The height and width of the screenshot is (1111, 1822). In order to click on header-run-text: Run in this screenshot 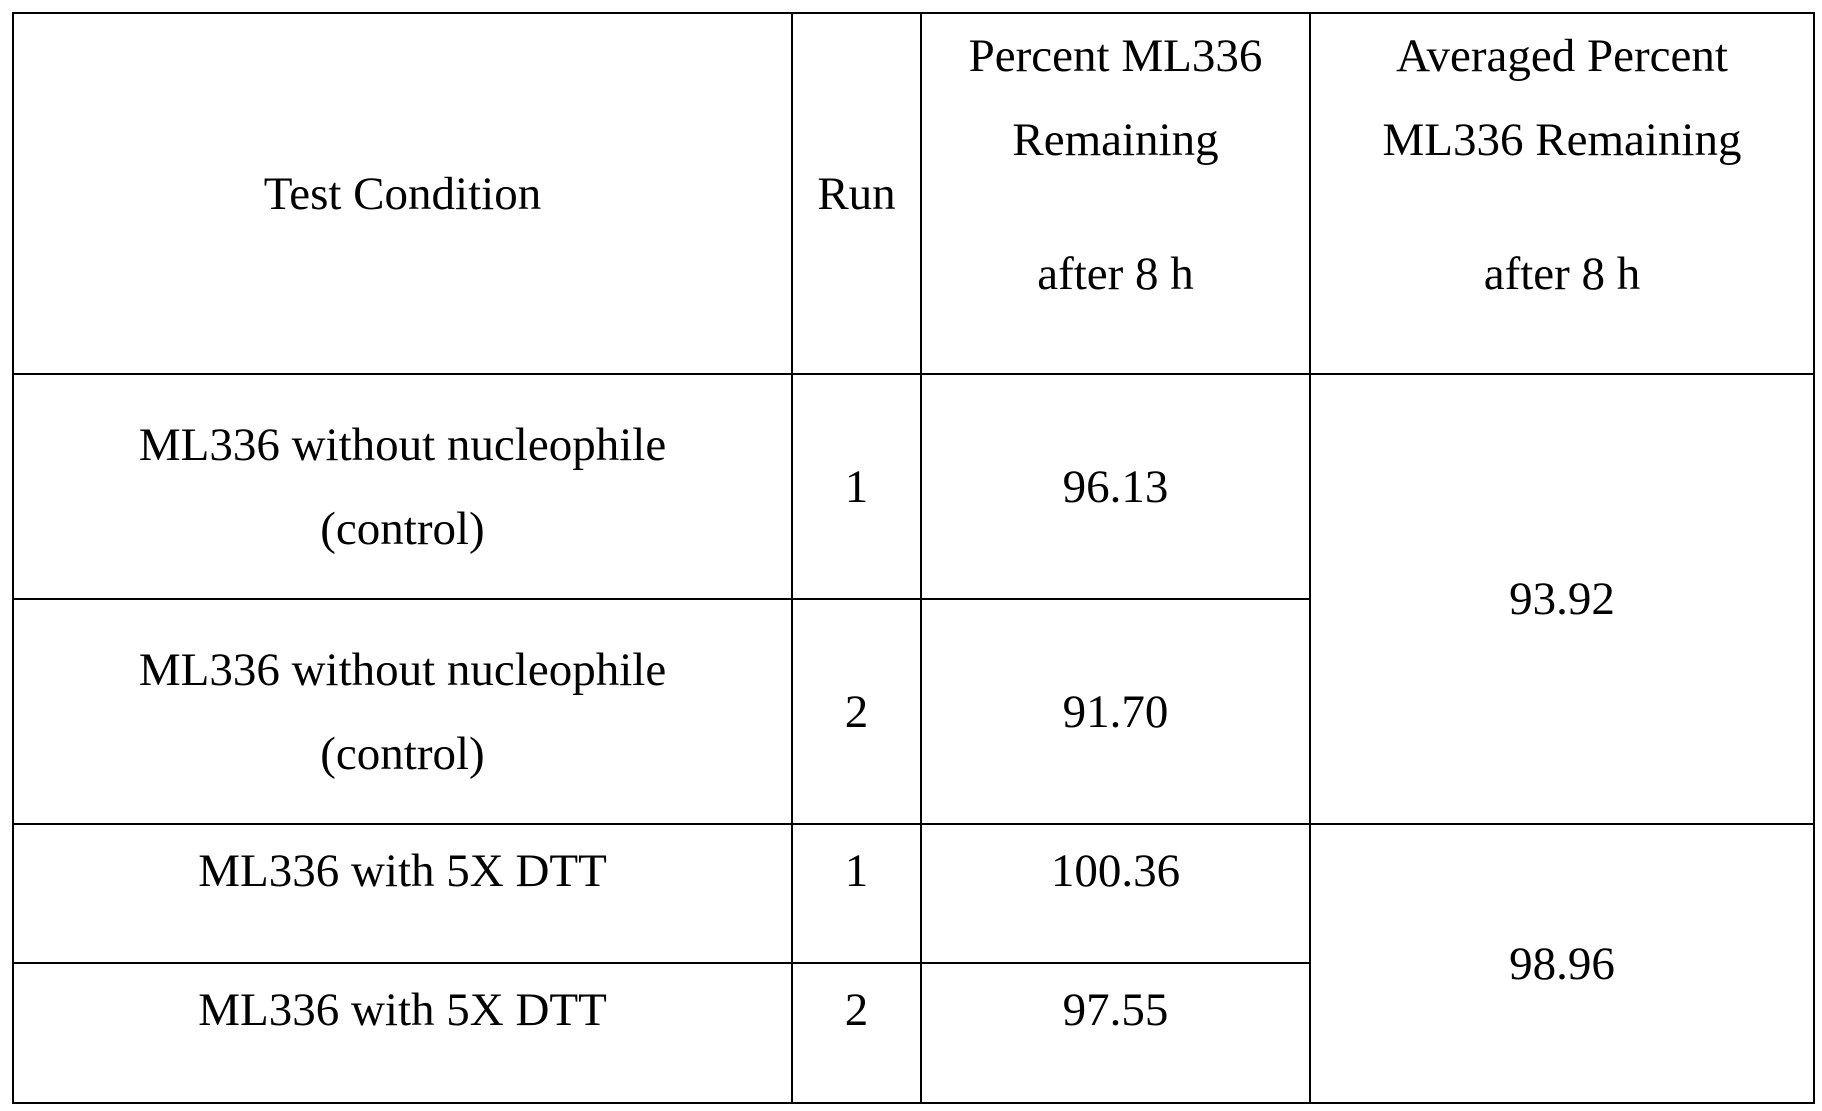, I will do `click(856, 194)`.